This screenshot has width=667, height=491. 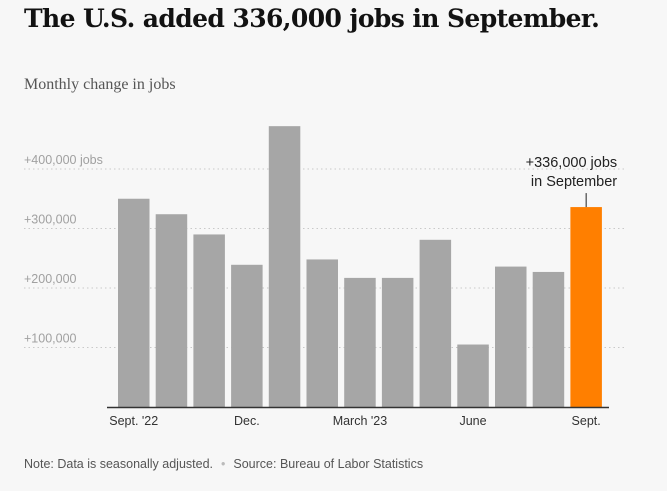 I want to click on x-tick-label: Sept., so click(x=586, y=421).